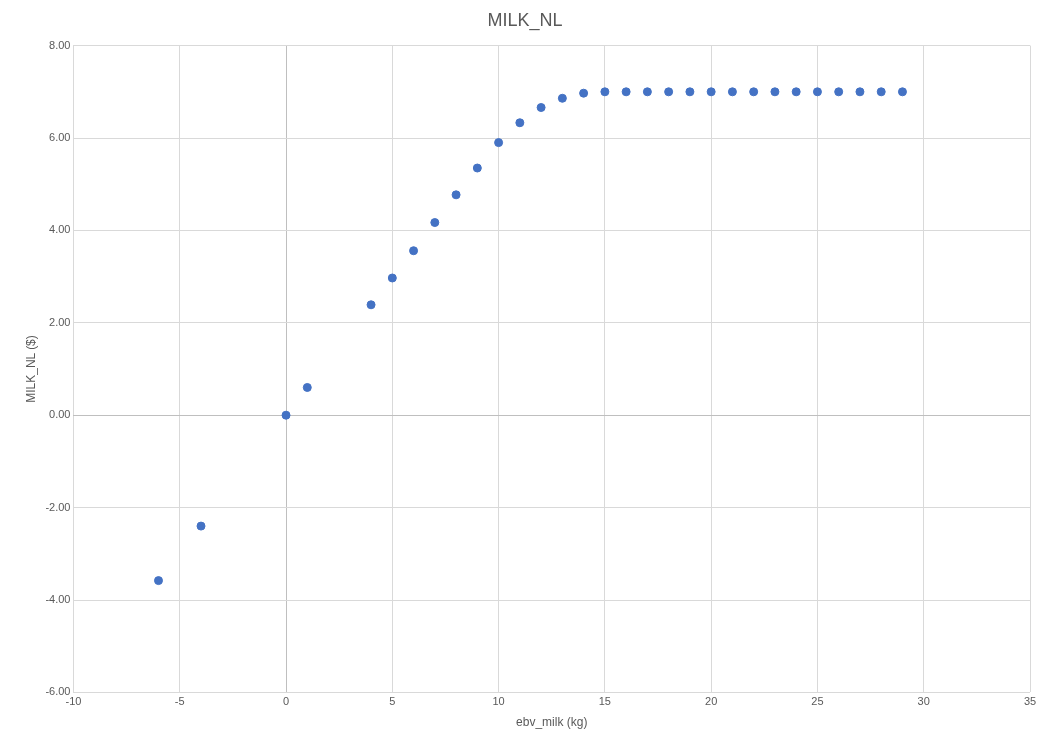 This screenshot has width=1042, height=744. What do you see at coordinates (1030, 701) in the screenshot?
I see `x-tick-label: 35` at bounding box center [1030, 701].